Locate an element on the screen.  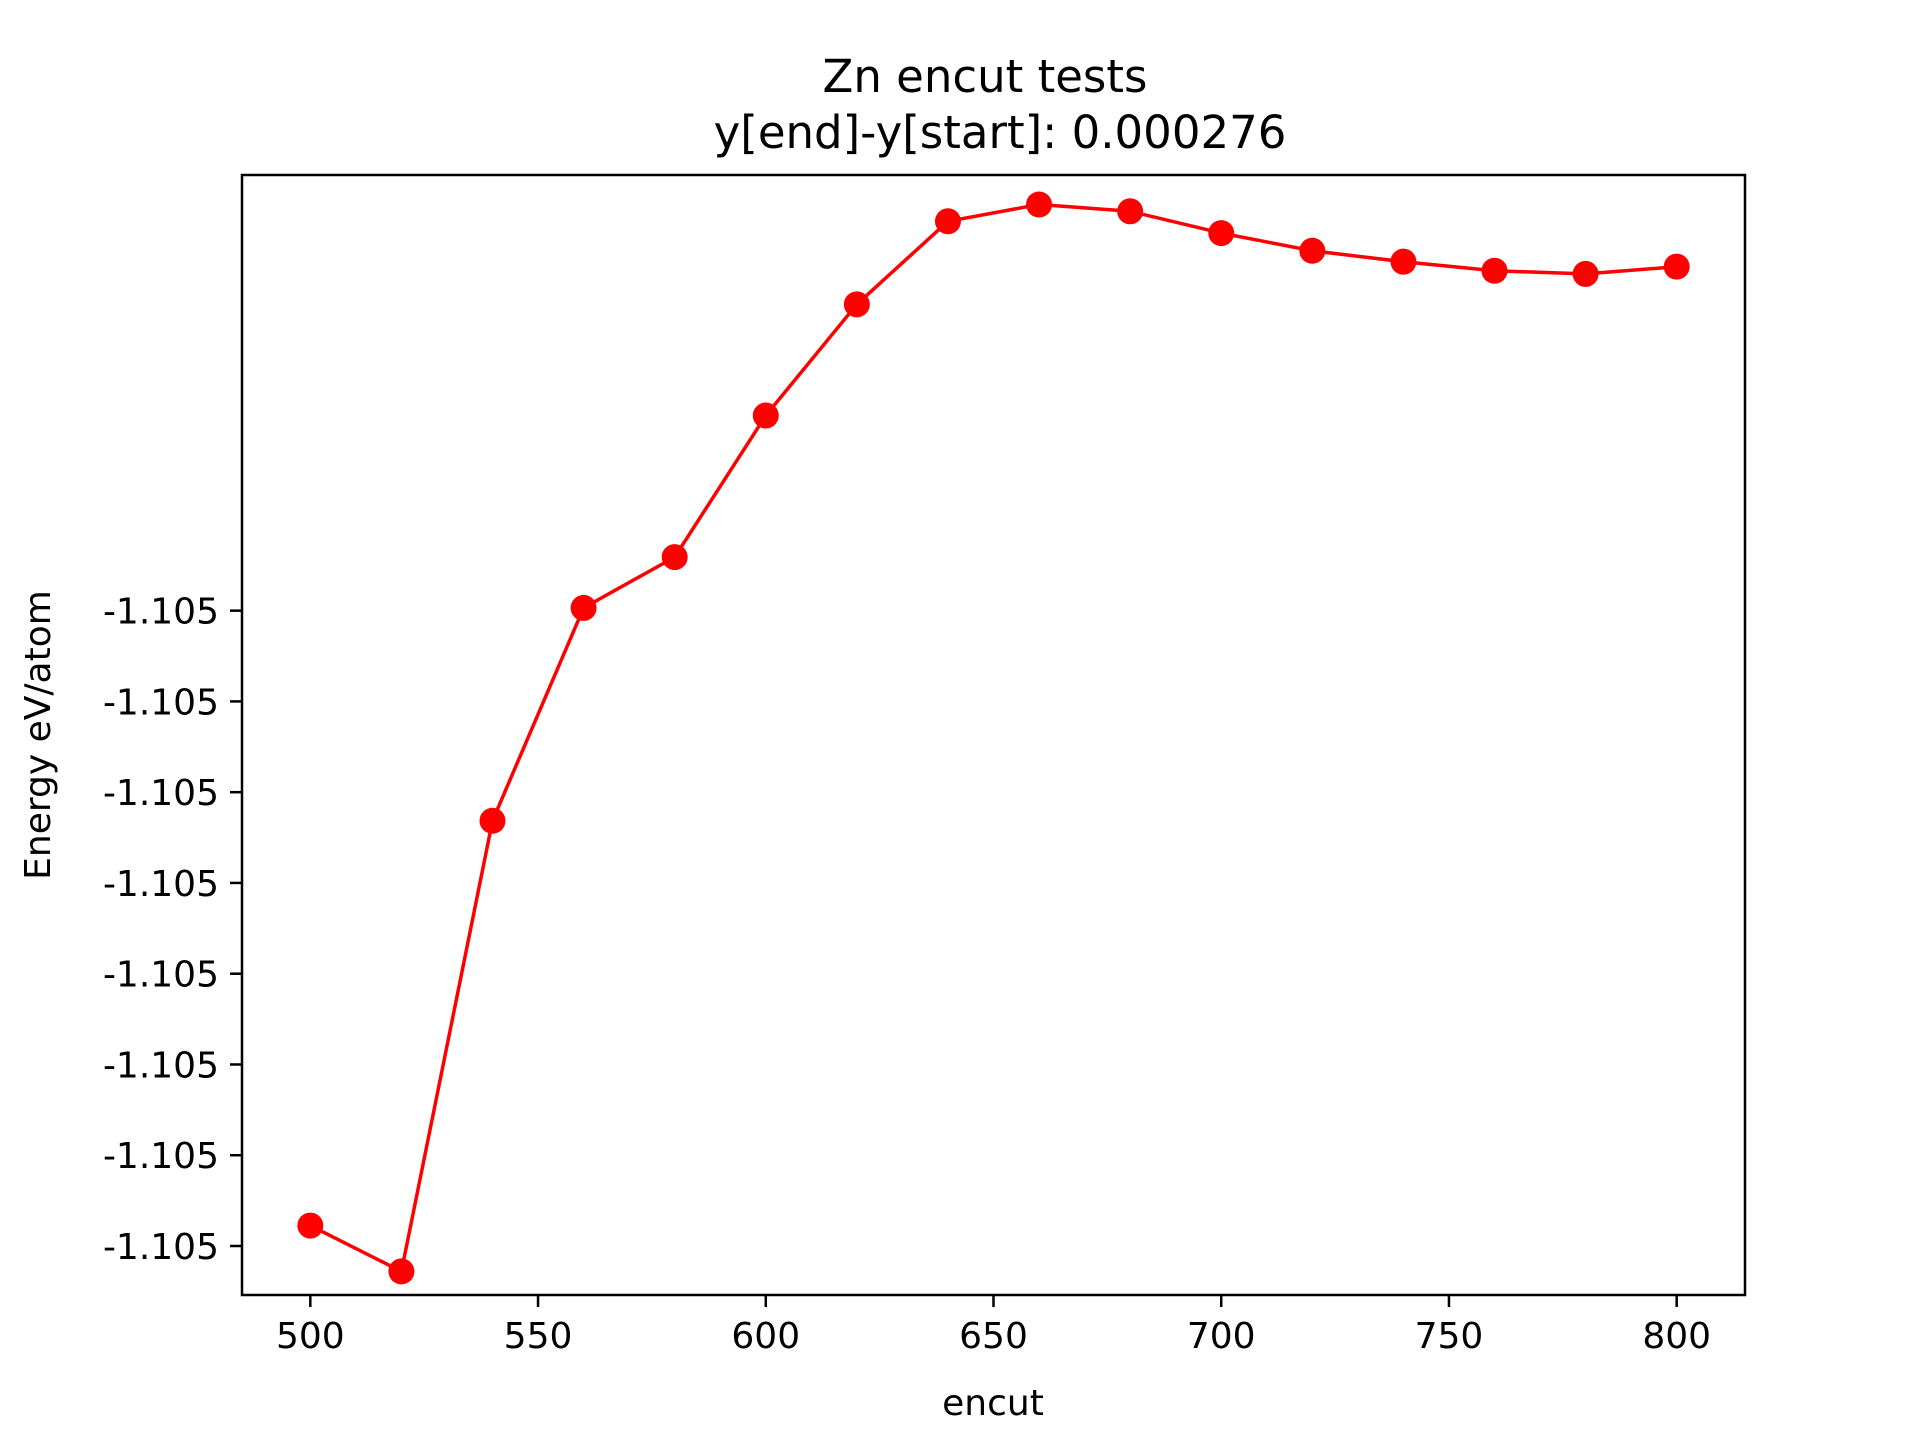
x-tick-label: 500 is located at coordinates (310, 1336).